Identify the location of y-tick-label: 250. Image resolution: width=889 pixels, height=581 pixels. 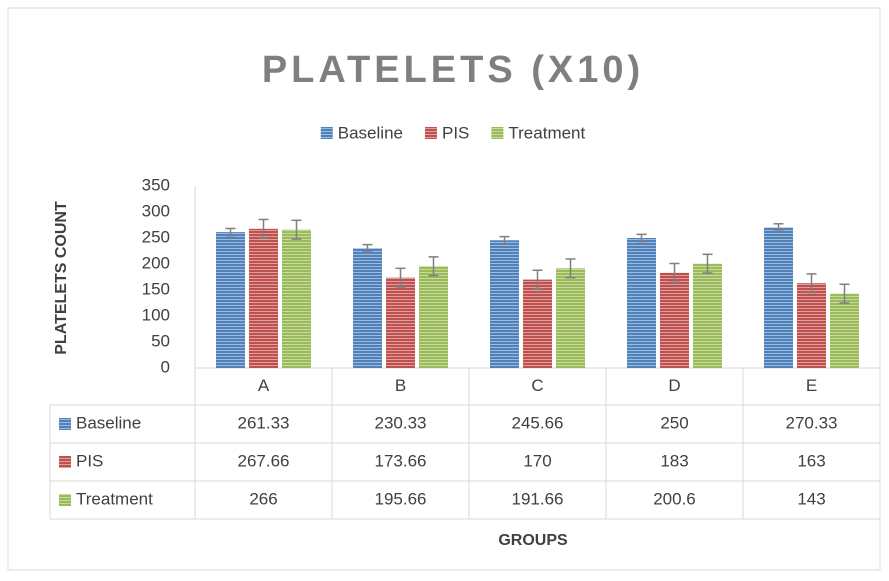
(156, 236).